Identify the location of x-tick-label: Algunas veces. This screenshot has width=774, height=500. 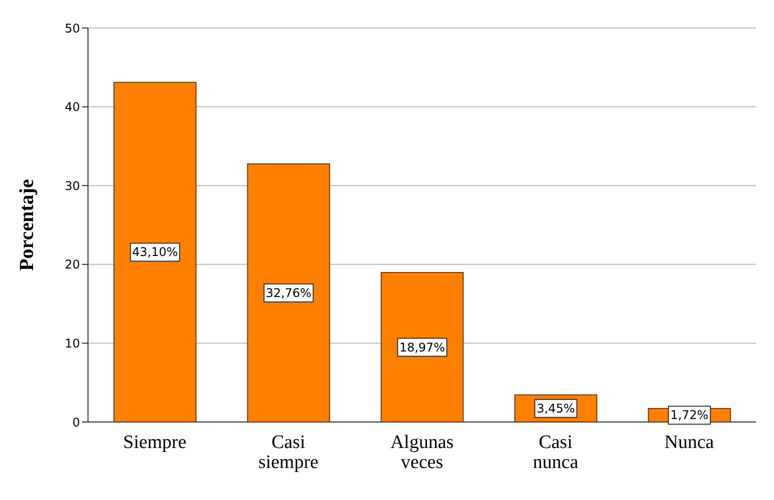
(422, 452).